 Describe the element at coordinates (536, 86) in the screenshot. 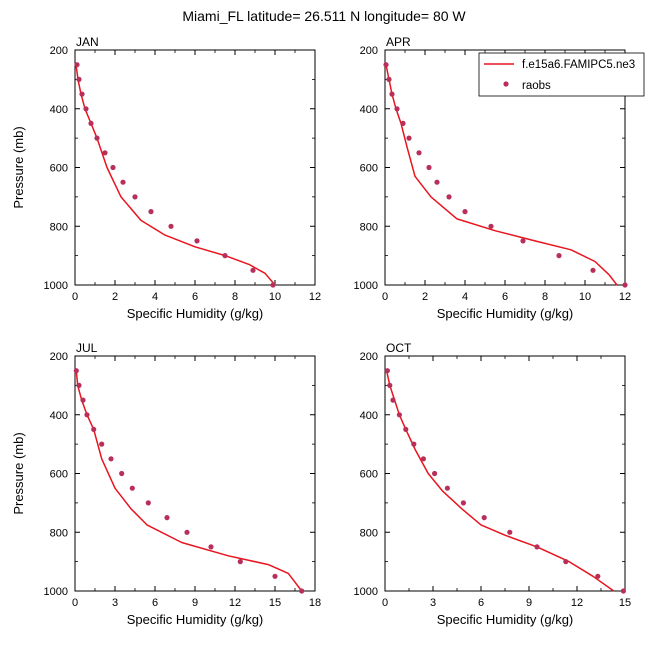

I see `legend-obs-label: raobs` at that location.